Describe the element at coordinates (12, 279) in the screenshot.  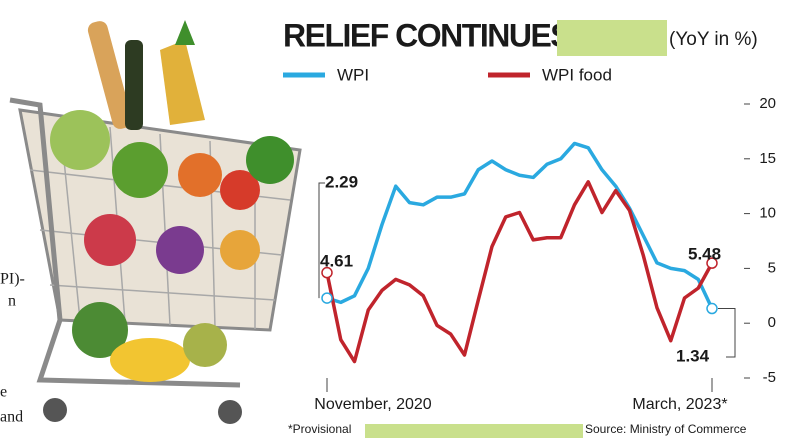
I see `side-text: PI)-` at that location.